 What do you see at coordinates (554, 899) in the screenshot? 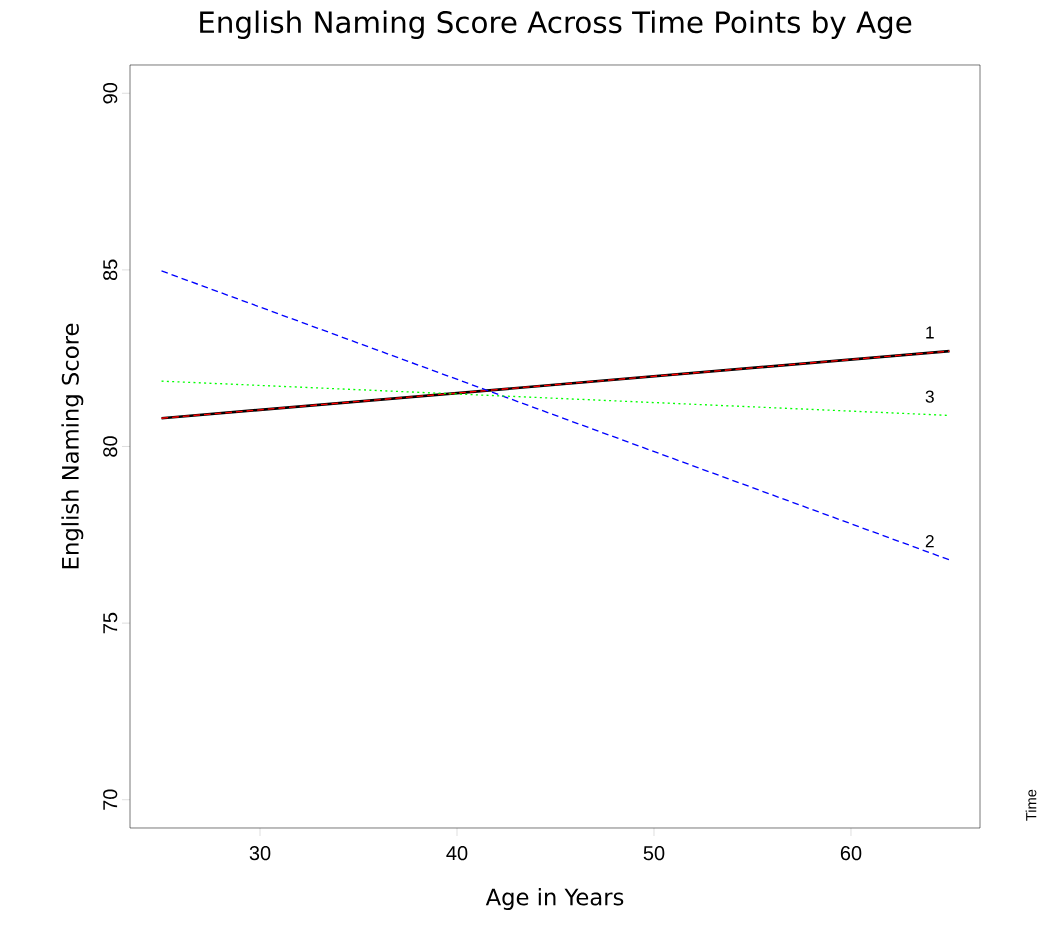
I see `x-axis-title: Age in Years` at bounding box center [554, 899].